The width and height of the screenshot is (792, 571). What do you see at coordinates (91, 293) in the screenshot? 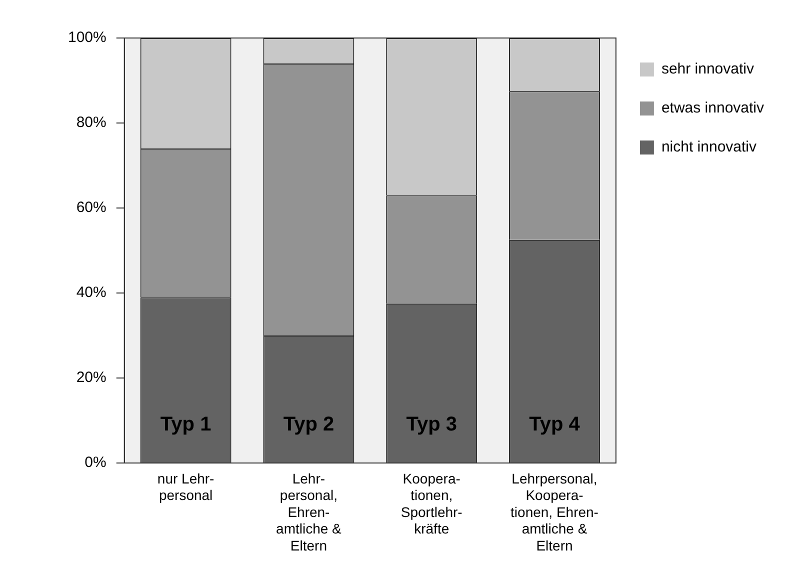
I see `y-tick-label: 40%` at bounding box center [91, 293].